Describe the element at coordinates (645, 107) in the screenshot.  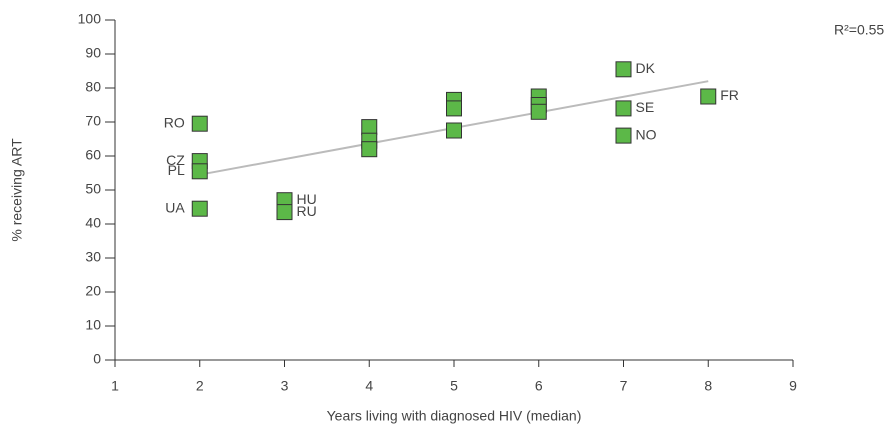
I see `point-label: SE` at that location.